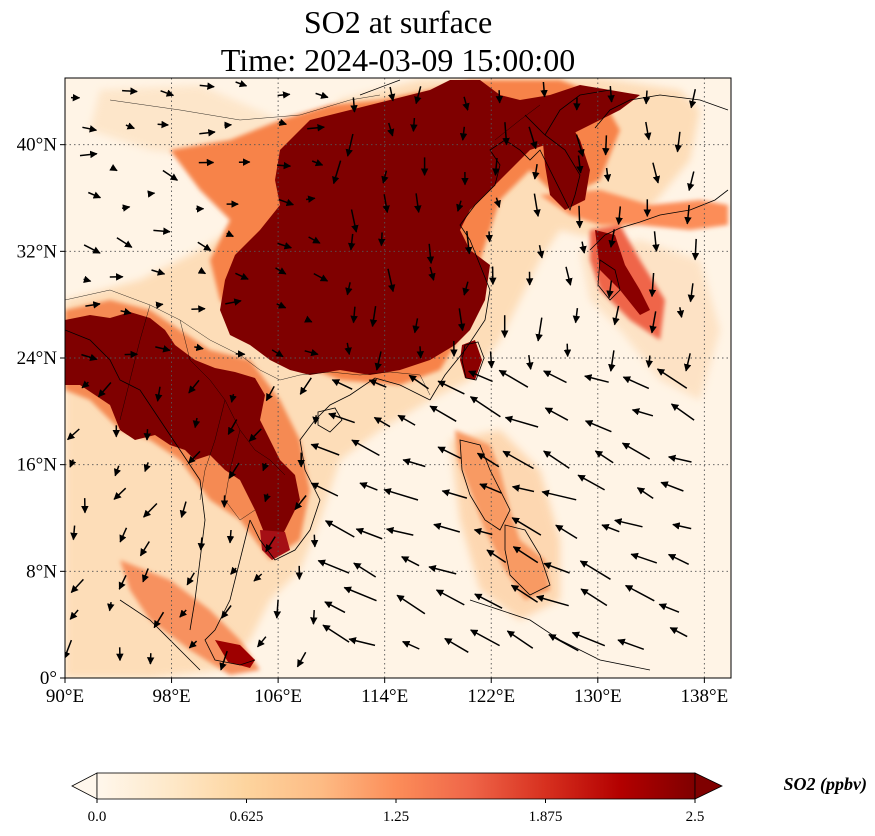  Describe the element at coordinates (708, 786) in the screenshot. I see `colorbar-max-extension` at that location.